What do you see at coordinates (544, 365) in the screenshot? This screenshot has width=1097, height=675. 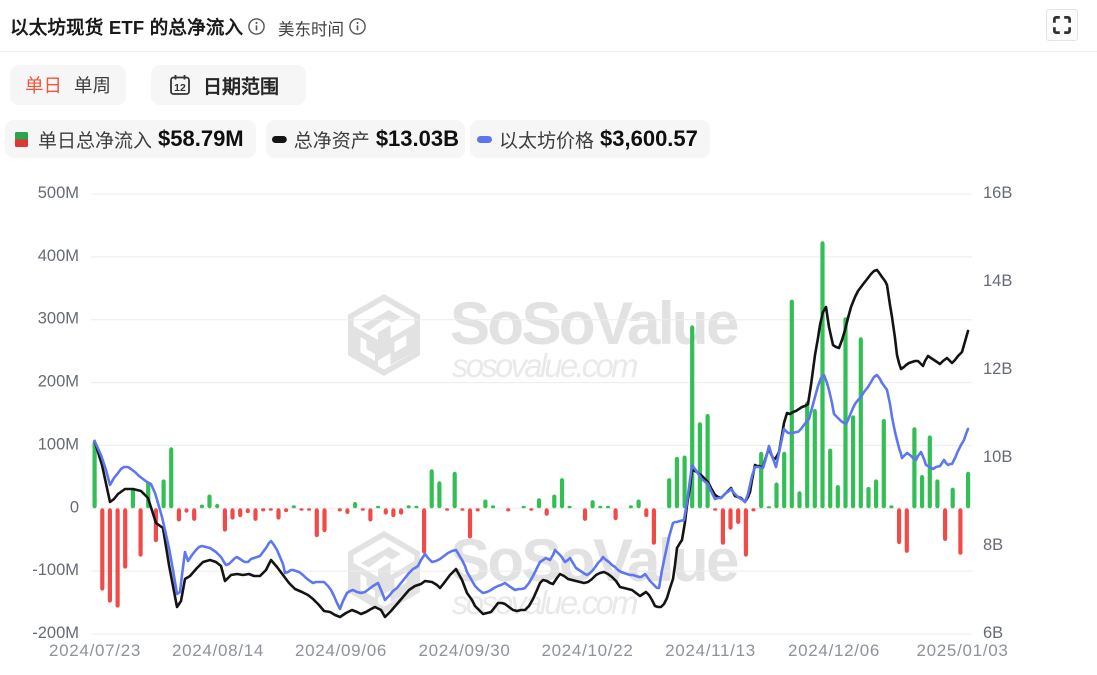 I see `svg-text: sosovalue.com` at bounding box center [544, 365].